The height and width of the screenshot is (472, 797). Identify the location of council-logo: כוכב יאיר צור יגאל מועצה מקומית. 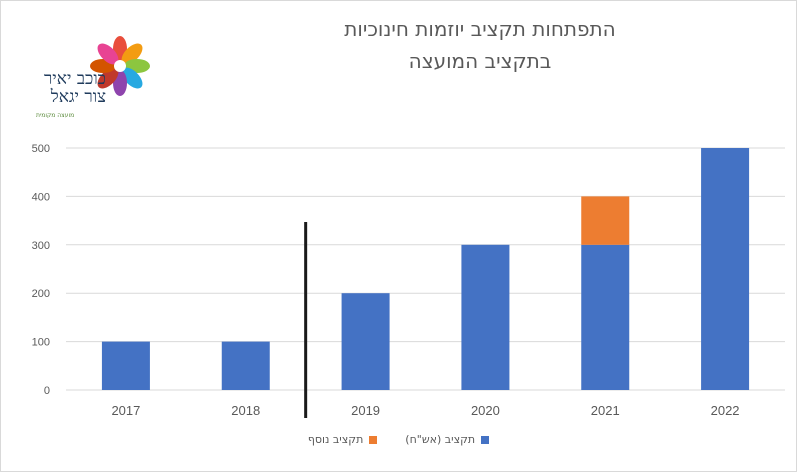
(93, 82).